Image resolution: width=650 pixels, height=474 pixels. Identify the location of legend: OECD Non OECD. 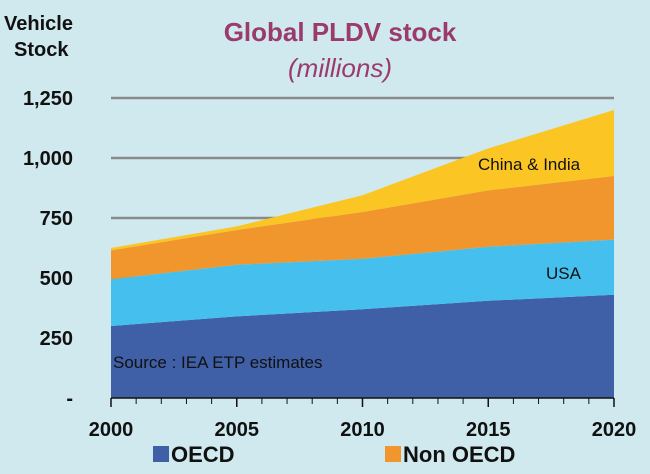
(334, 454).